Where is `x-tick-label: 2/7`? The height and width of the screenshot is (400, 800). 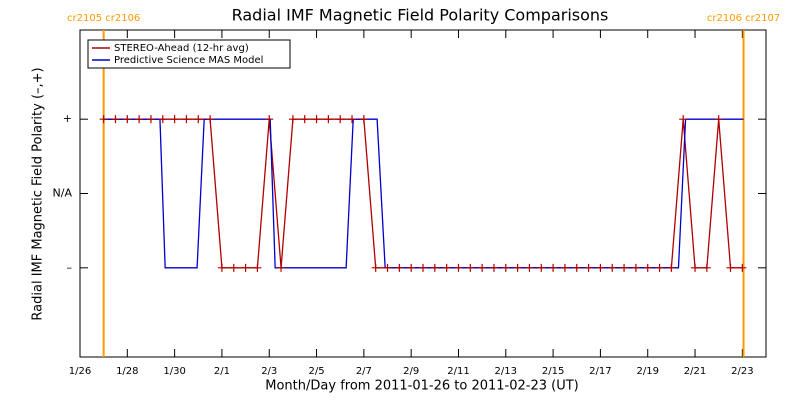
x-tick-label: 2/7 is located at coordinates (364, 371).